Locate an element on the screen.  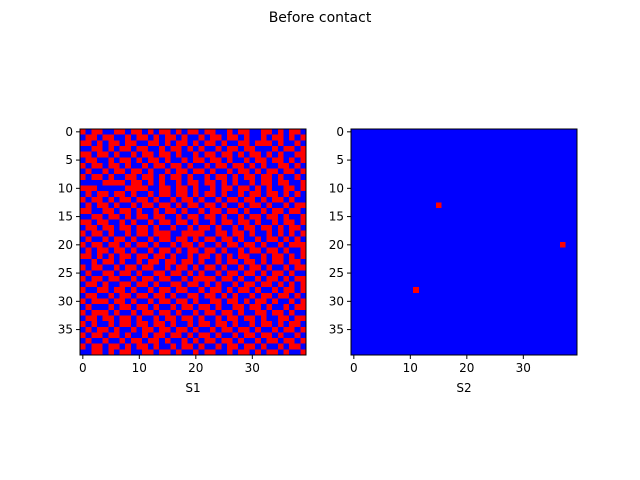
x-tick-label: 20 is located at coordinates (195, 368).